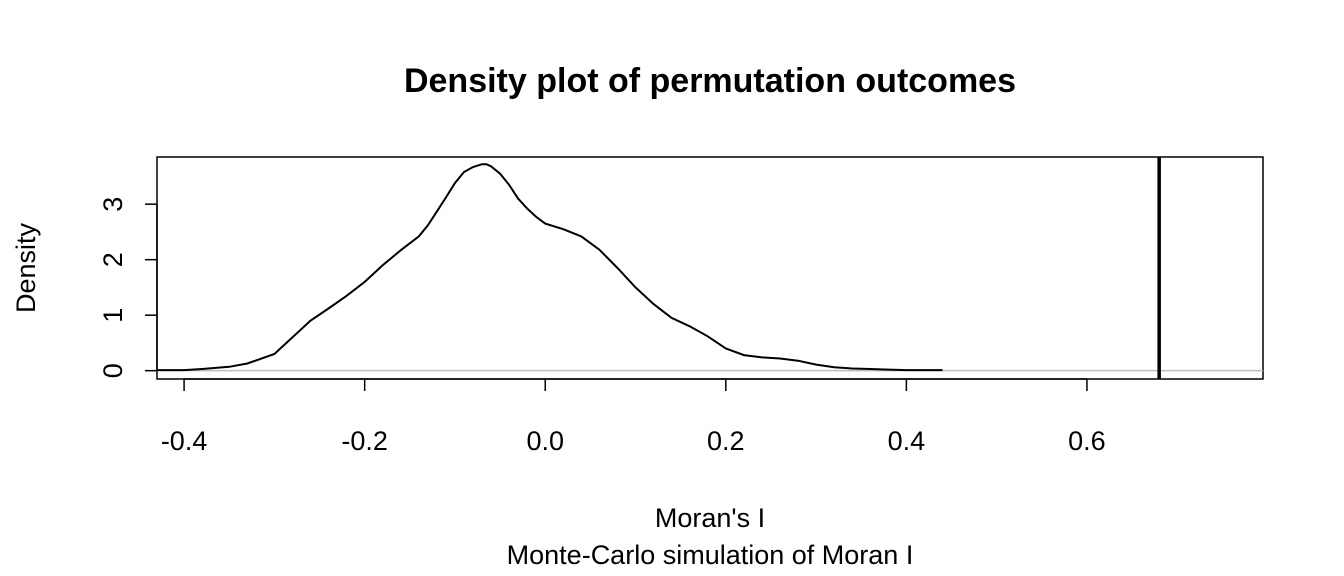 This screenshot has height=576, width=1344. I want to click on x-axis: -0.4 -0.2 0.0 0.2 0.4 0.6, so click(633, 417).